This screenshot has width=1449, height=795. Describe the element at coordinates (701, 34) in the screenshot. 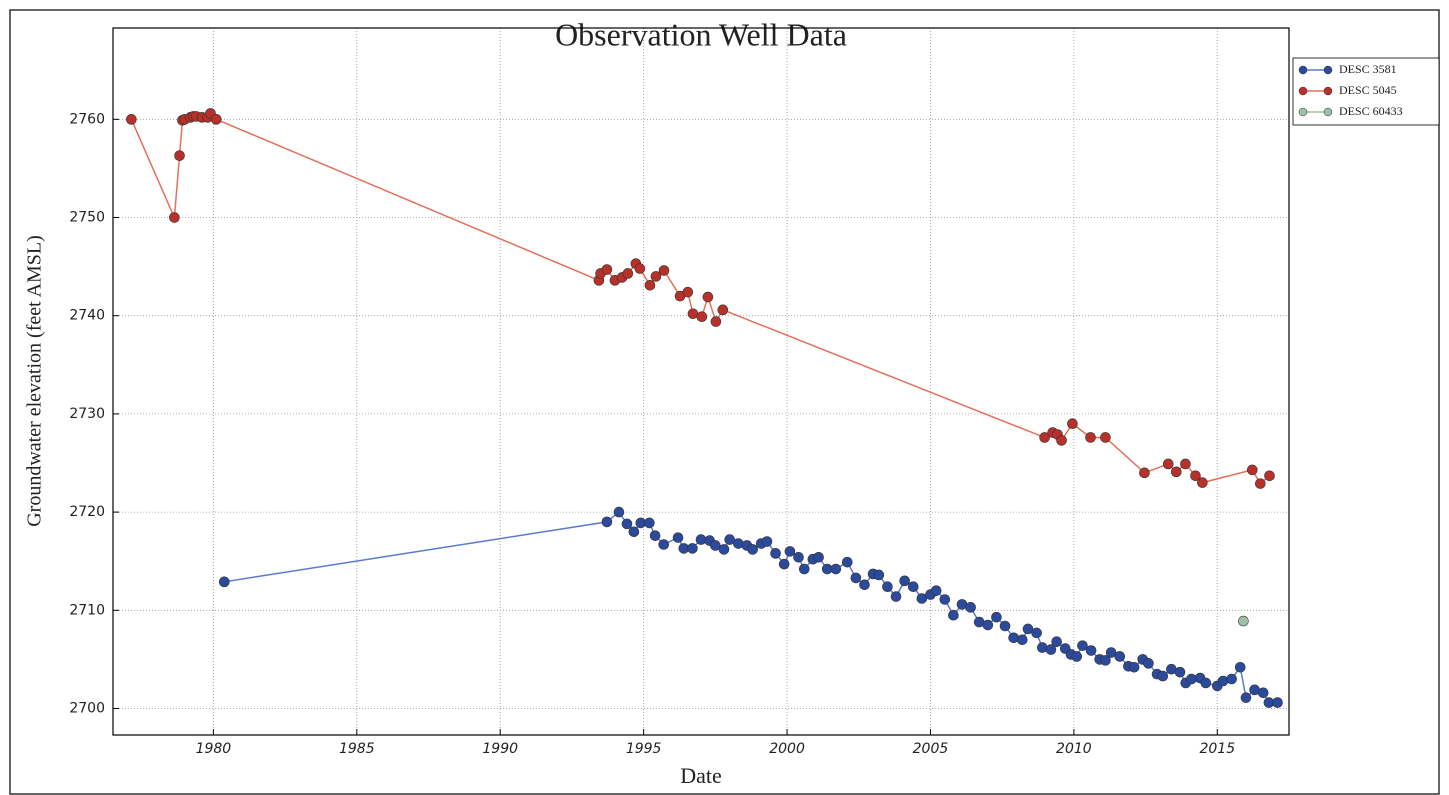

I see `chart-title: Observation Well Data` at that location.